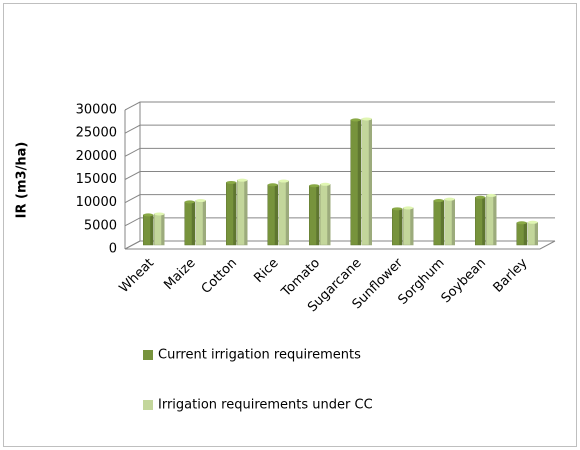 The image size is (580, 450). Describe the element at coordinates (113, 249) in the screenshot. I see `y-tick-label: 0` at that location.